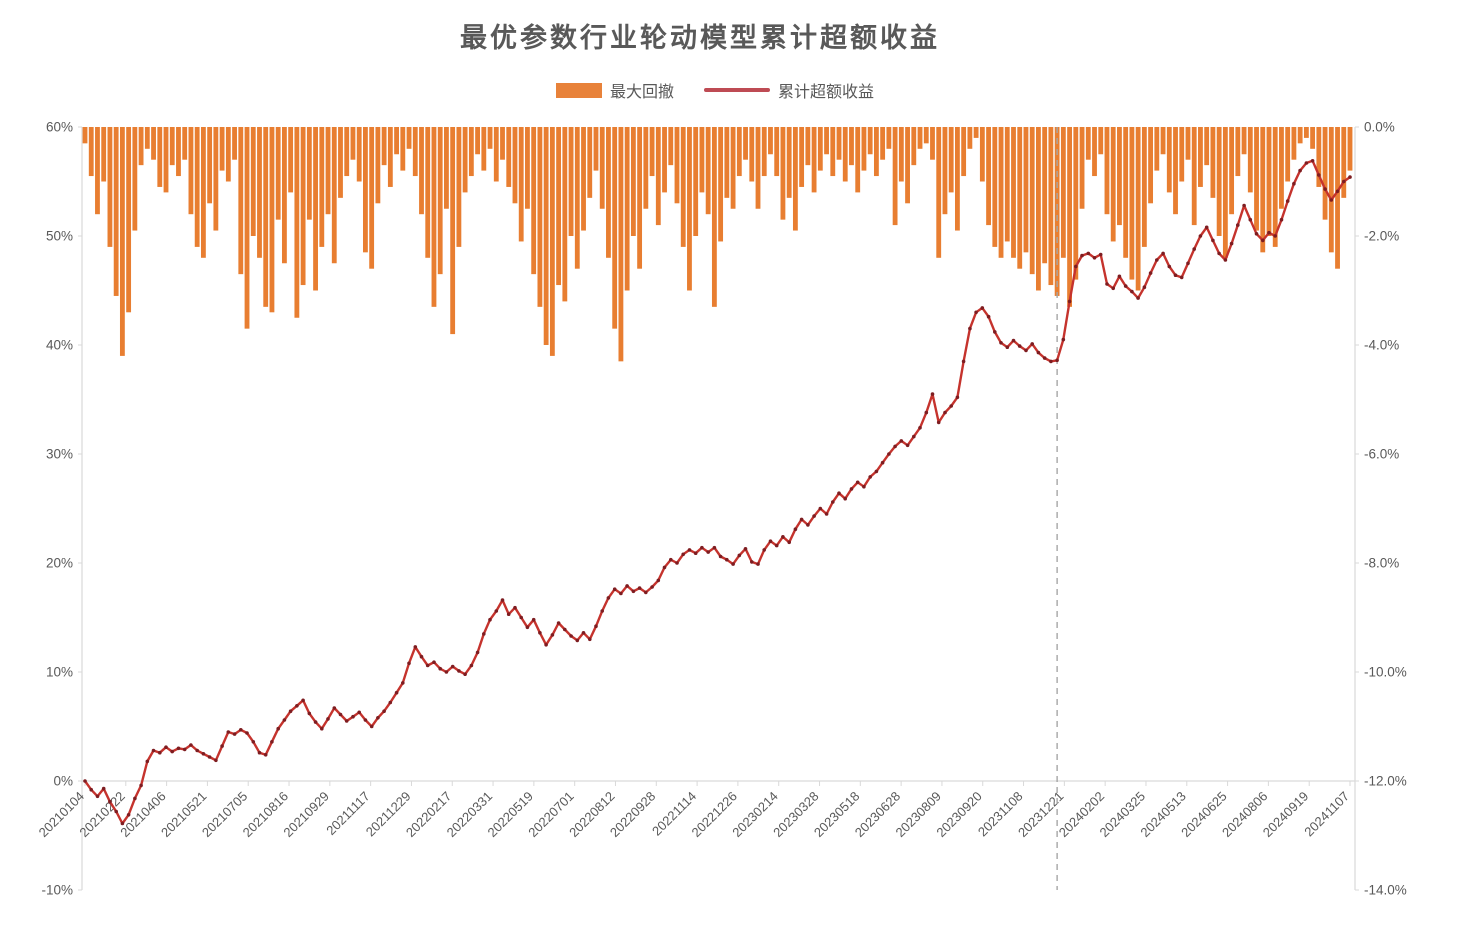 The image size is (1458, 927). I want to click on chart-title: 最优参数行业轮动模型累计超额收益, so click(700, 38).